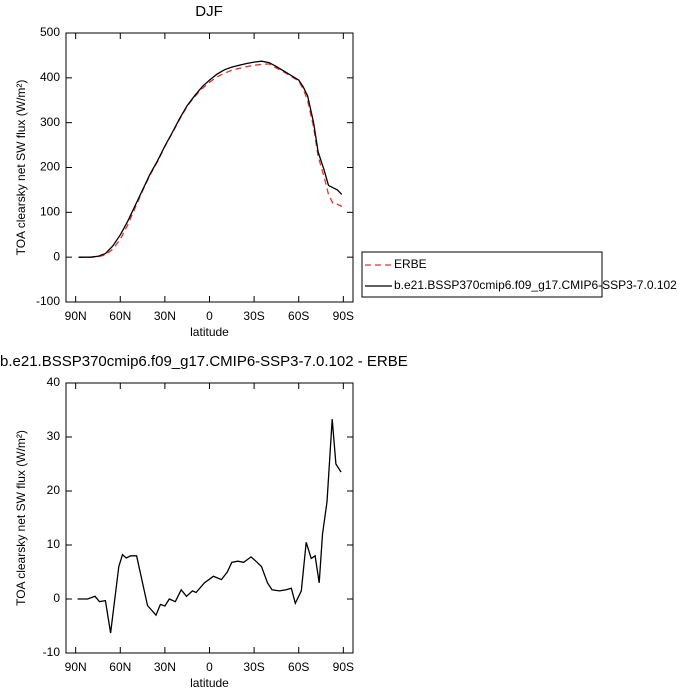  Describe the element at coordinates (54, 544) in the screenshot. I see `y-tick-label: 10` at that location.